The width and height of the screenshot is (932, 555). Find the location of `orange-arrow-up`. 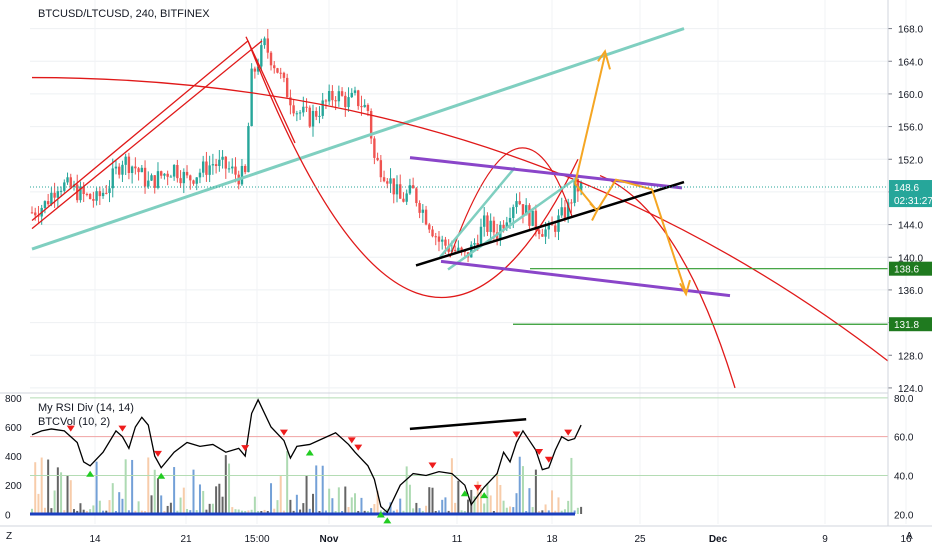

orange-arrow-up is located at coordinates (590, 119).